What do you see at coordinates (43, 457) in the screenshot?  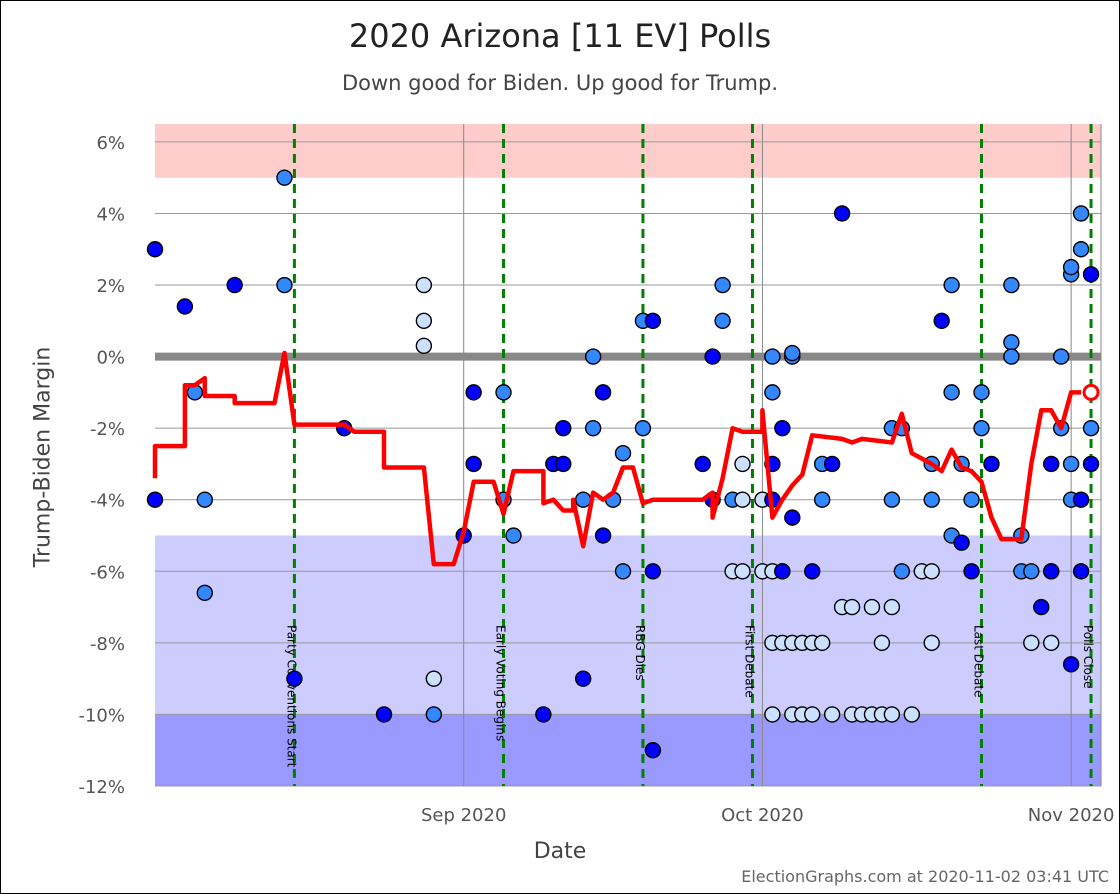 I see `y-axis-label: Trump-Biden Margin` at bounding box center [43, 457].